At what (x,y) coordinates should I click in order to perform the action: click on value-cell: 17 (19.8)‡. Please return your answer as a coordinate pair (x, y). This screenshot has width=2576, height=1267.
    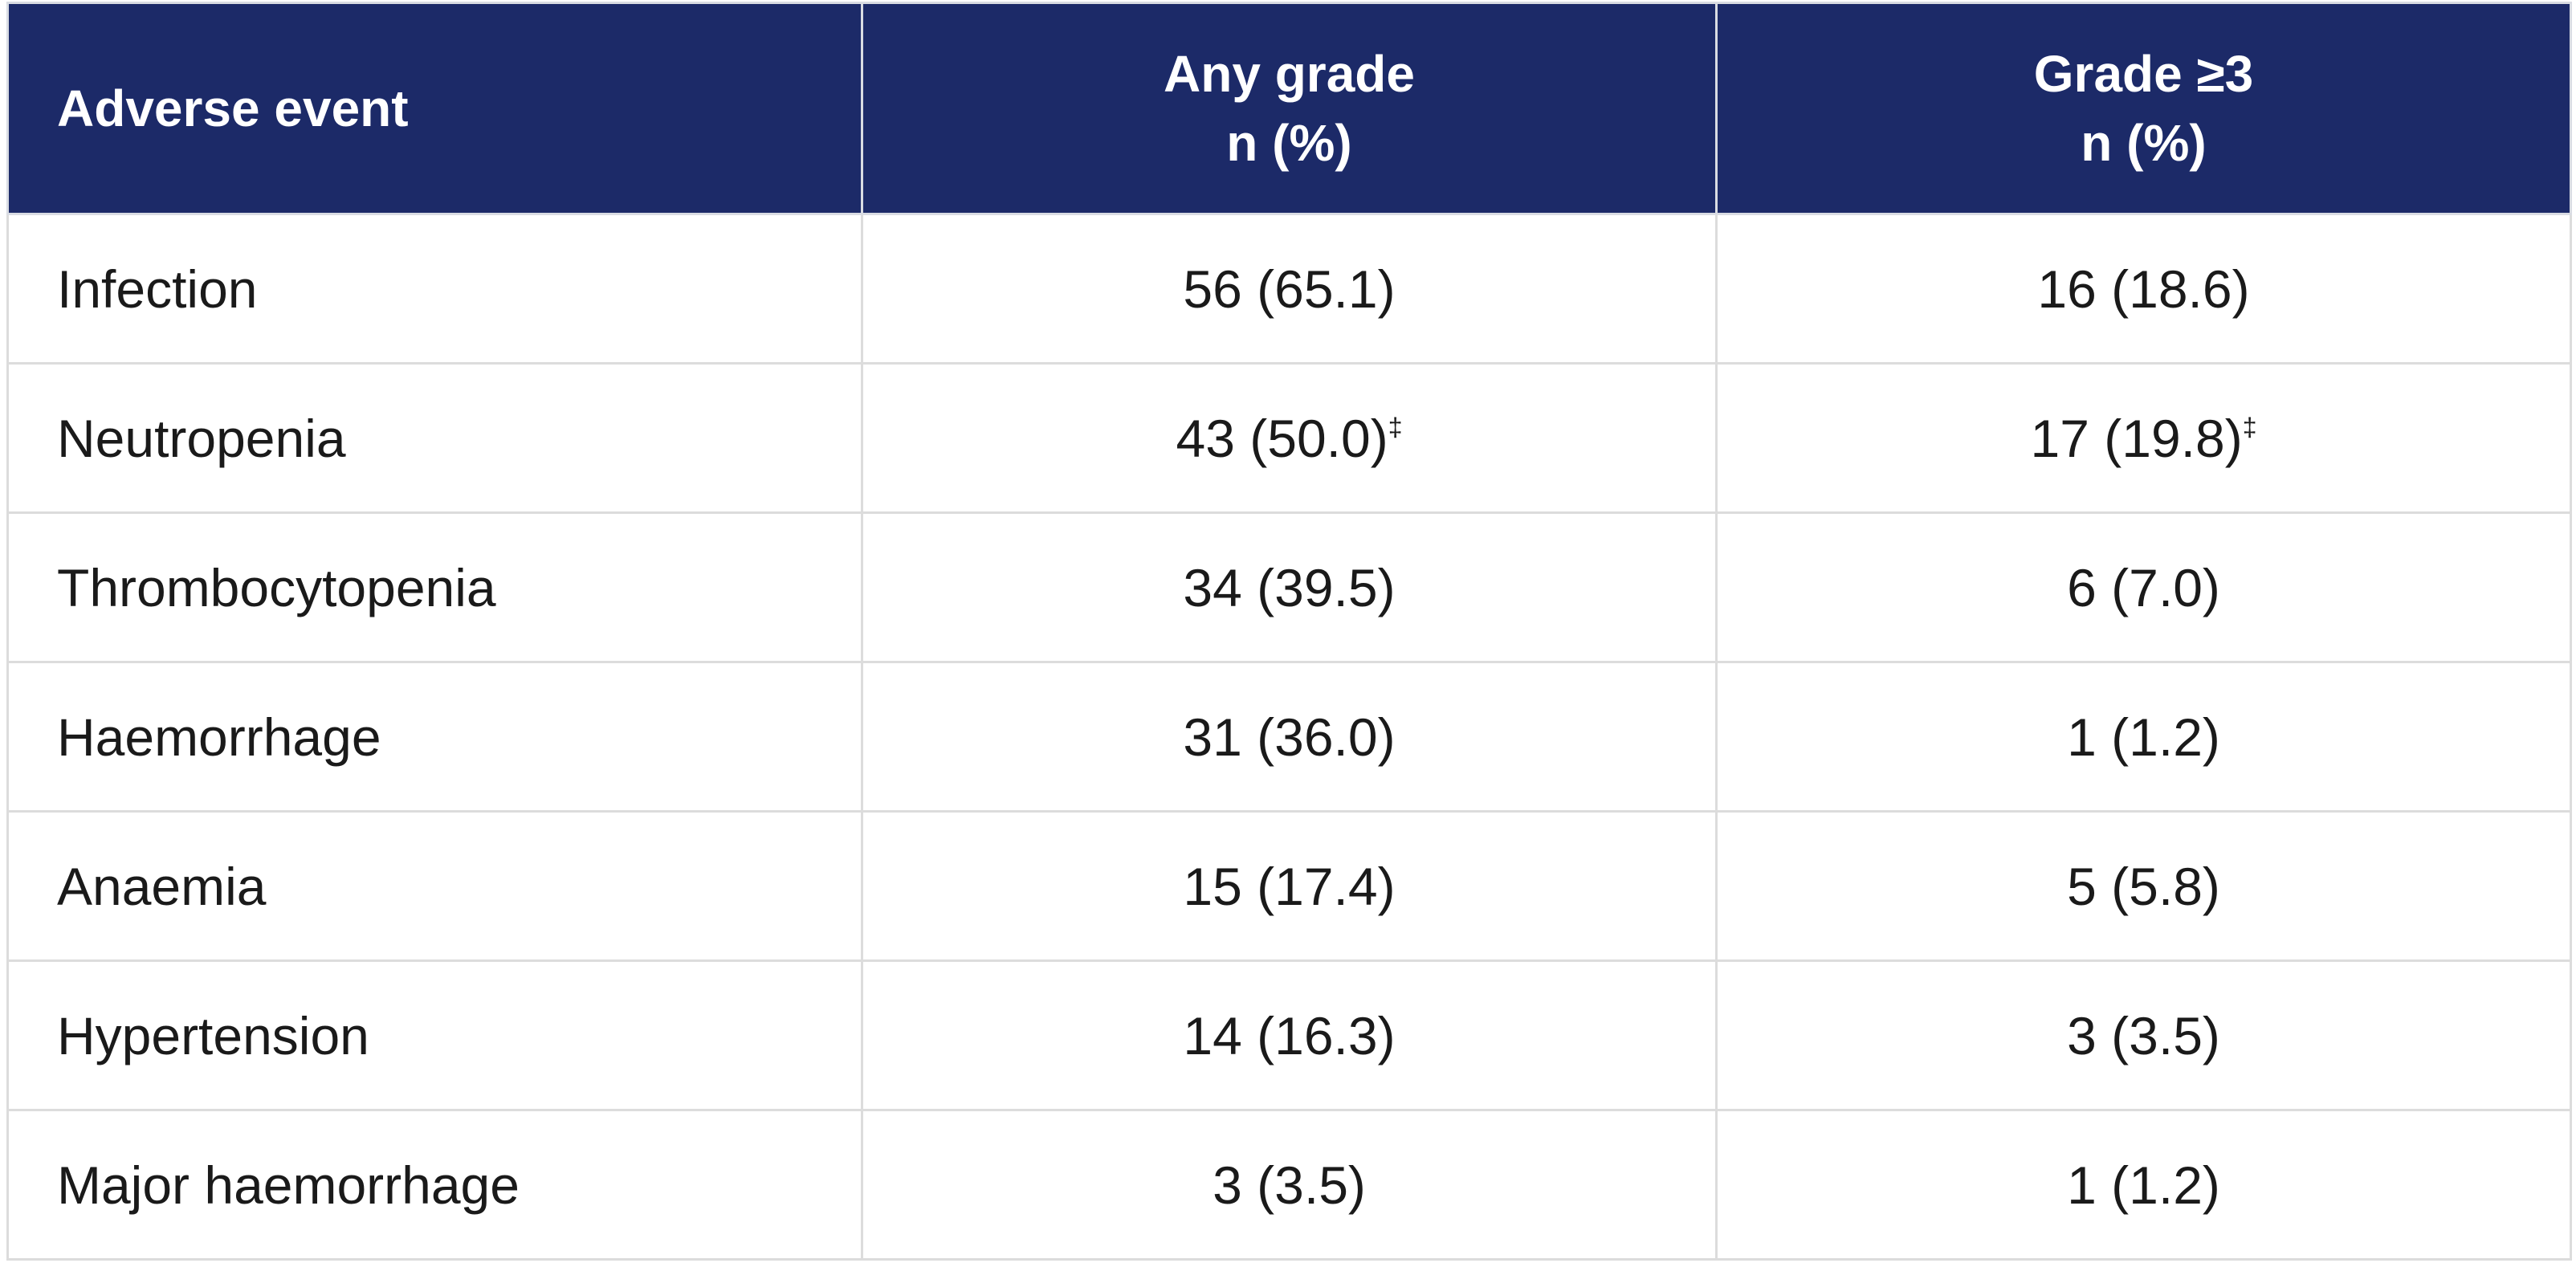
    Looking at the image, I should click on (2143, 438).